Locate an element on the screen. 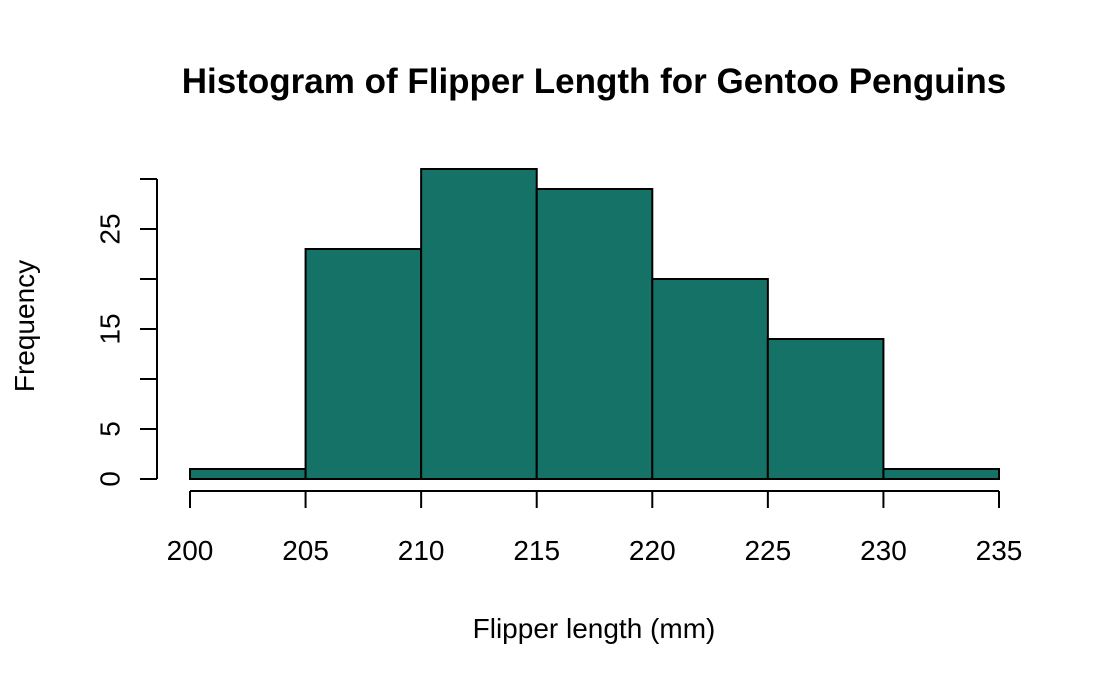 The height and width of the screenshot is (687, 1112). y-axis: 0 5 15 25 is located at coordinates (126, 332).